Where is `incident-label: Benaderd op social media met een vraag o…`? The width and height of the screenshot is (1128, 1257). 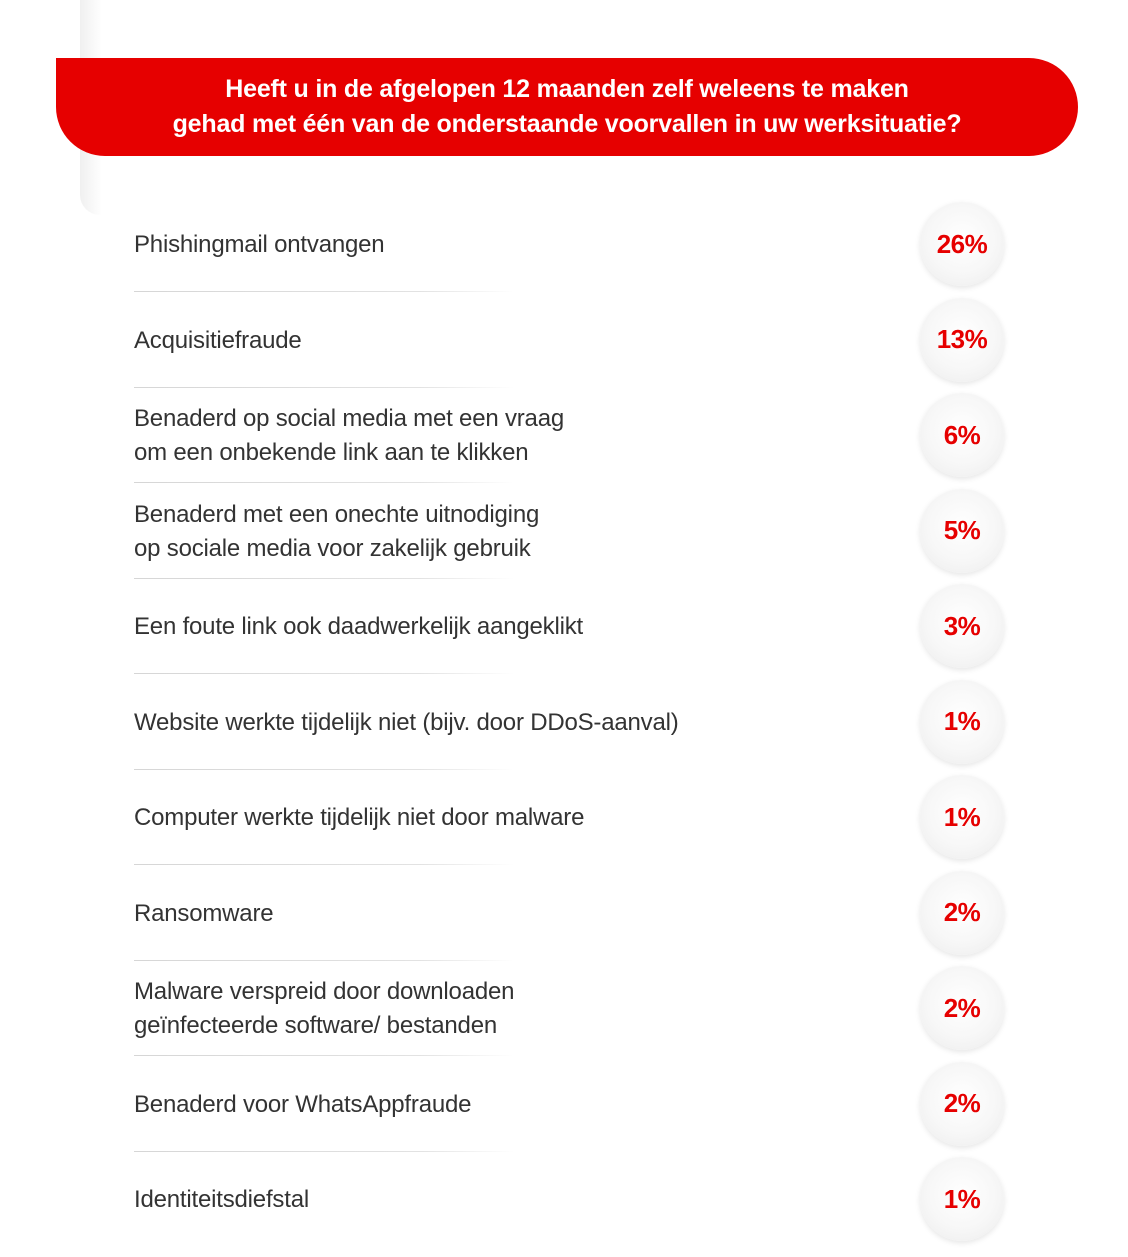
incident-label: Benaderd op social media met een vraag o… is located at coordinates (349, 435).